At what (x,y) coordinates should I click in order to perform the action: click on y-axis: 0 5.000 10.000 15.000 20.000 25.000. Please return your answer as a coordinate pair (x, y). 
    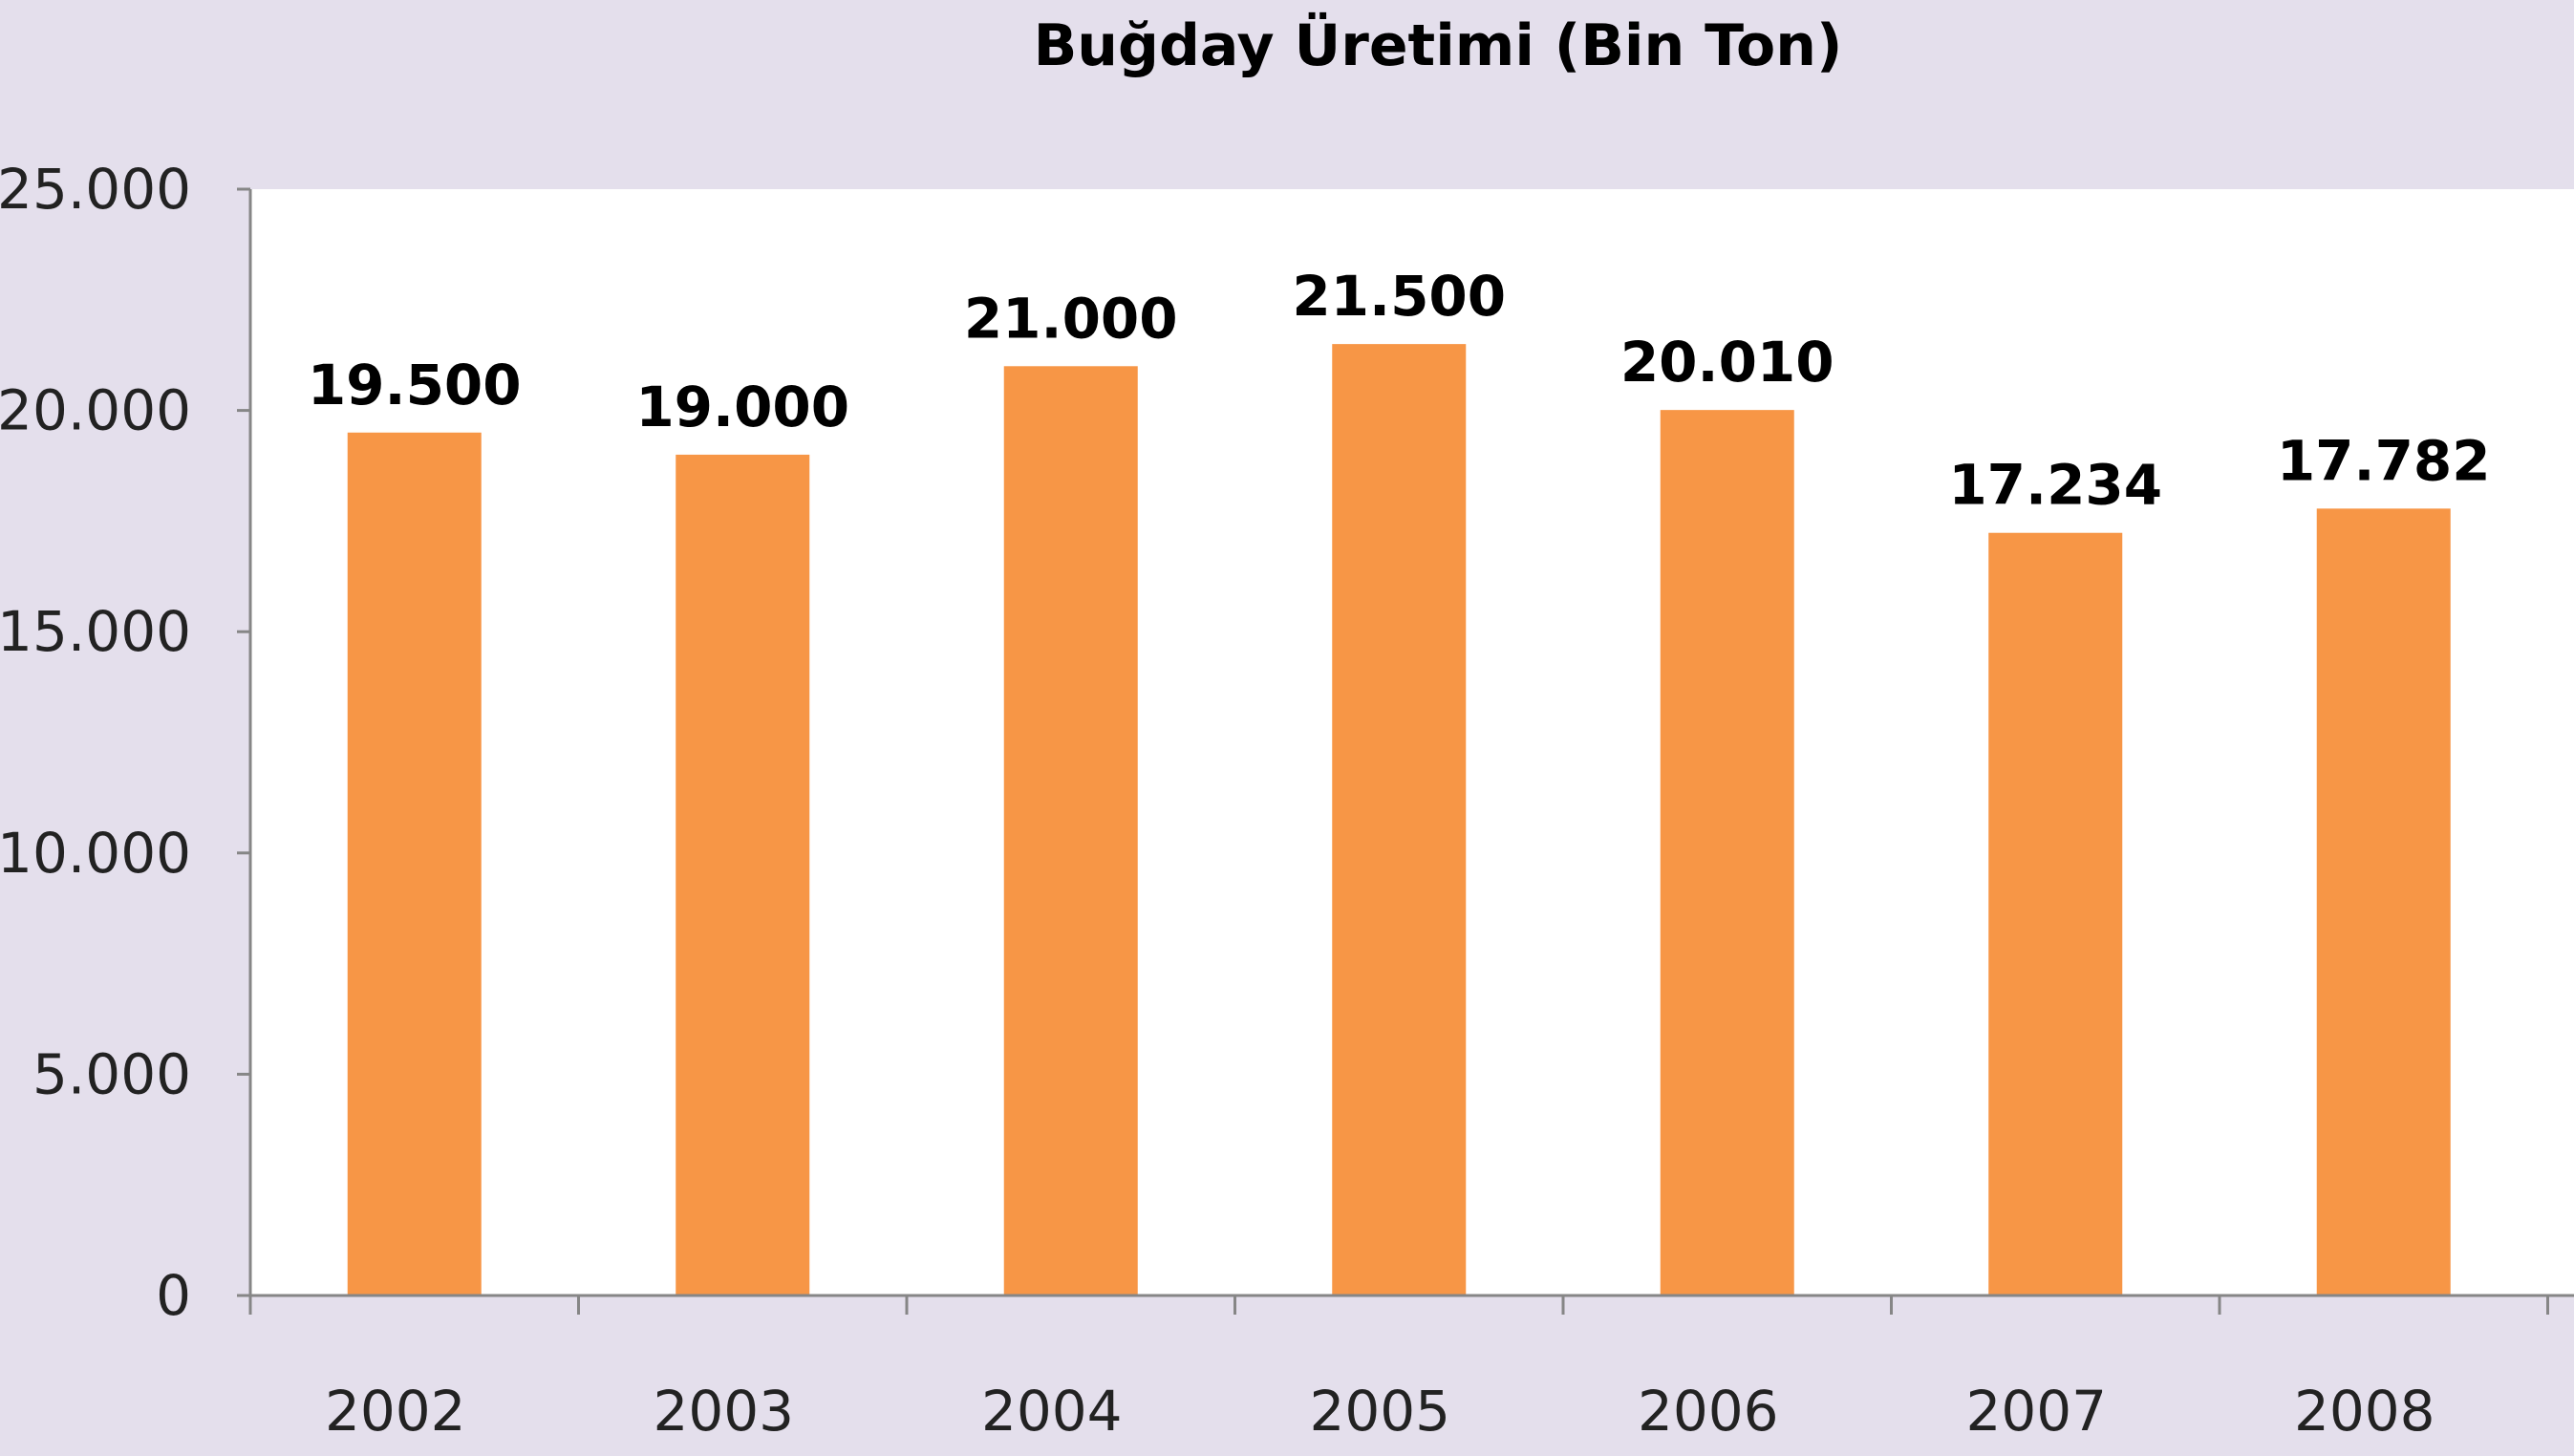
    Looking at the image, I should click on (126, 743).